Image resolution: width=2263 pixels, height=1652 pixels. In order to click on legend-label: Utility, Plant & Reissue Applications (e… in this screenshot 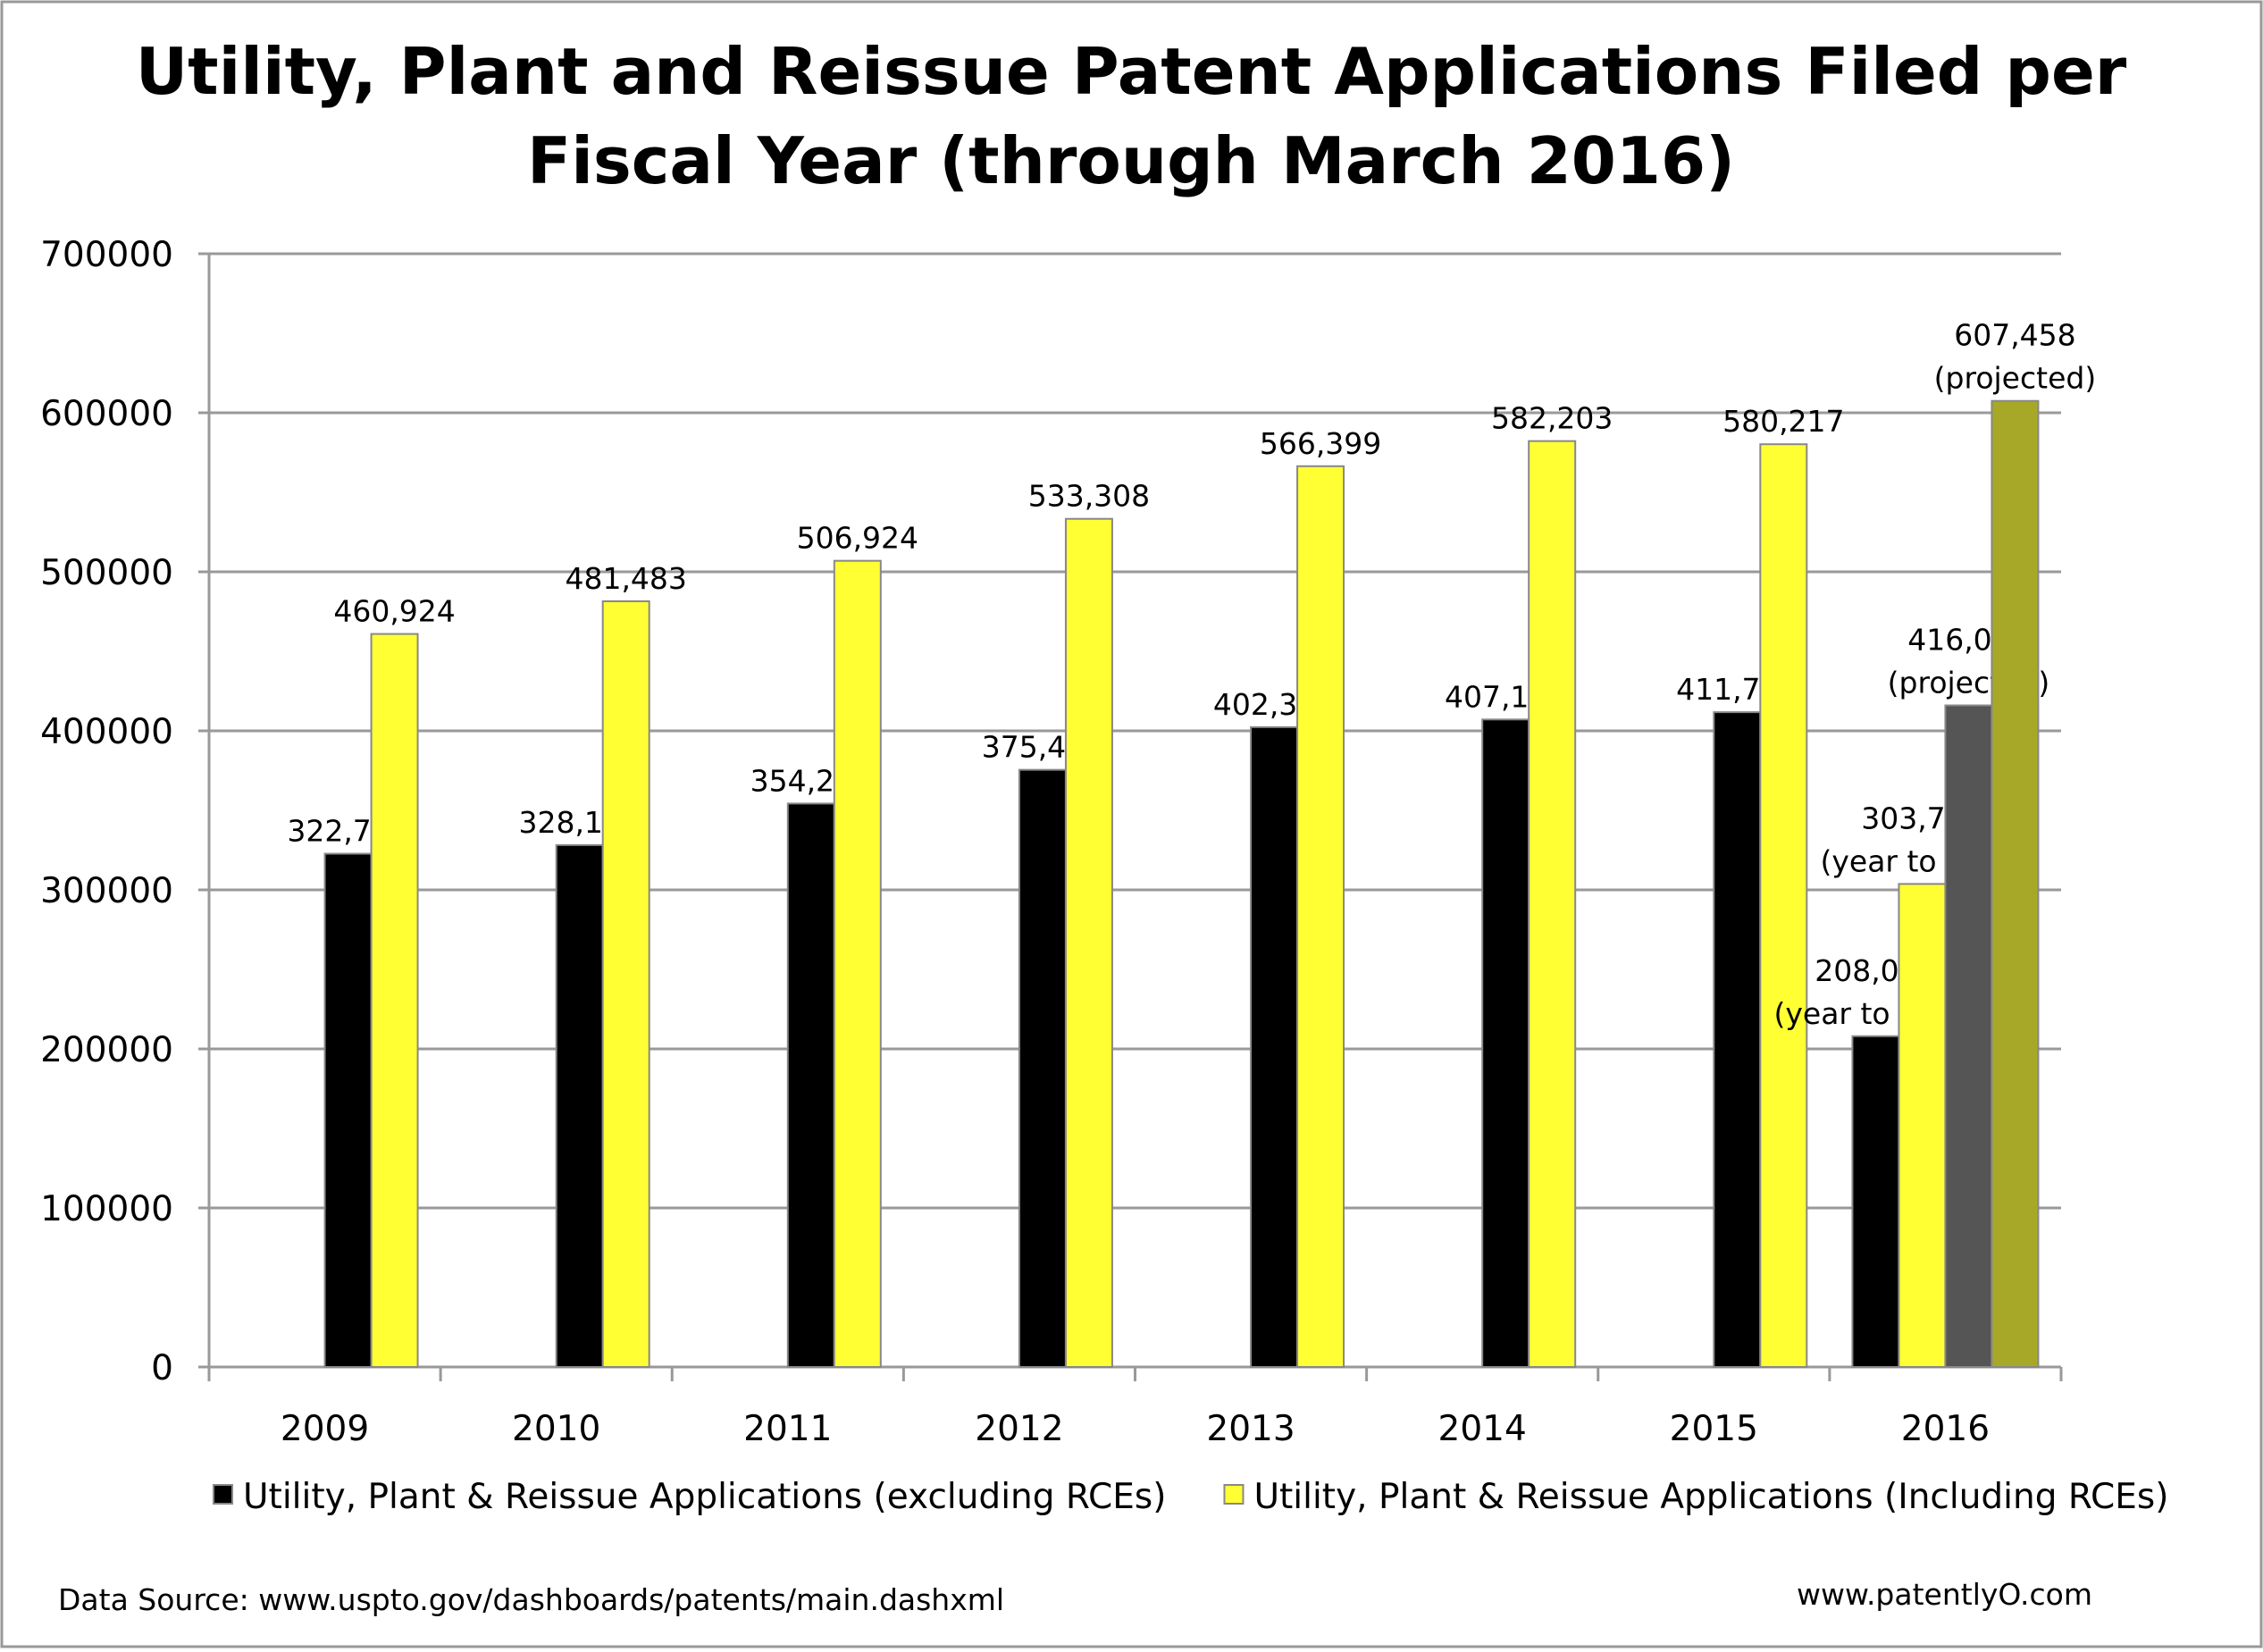, I will do `click(704, 1497)`.